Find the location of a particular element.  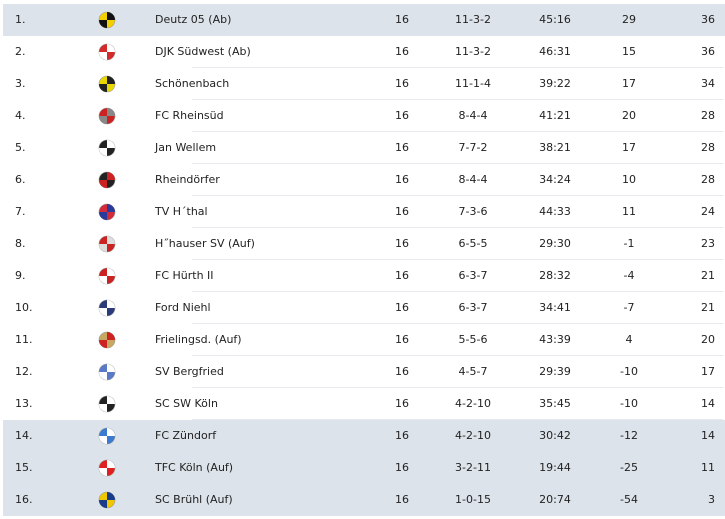

goal-difference: -54 is located at coordinates (629, 499).